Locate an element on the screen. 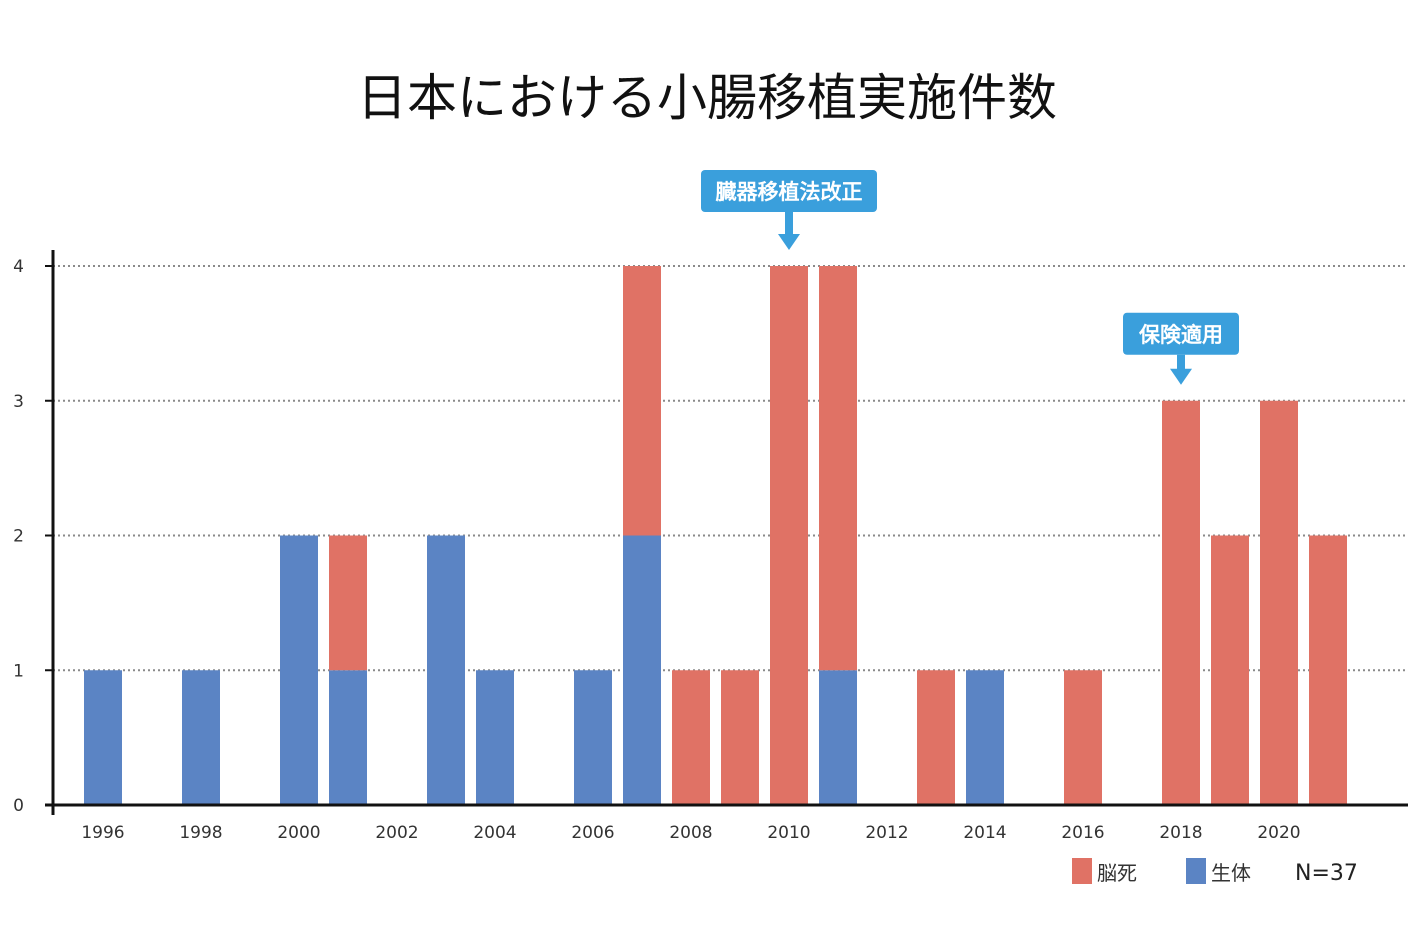 This screenshot has height=926, width=1414. x-tick-label: 1996 is located at coordinates (102, 833).